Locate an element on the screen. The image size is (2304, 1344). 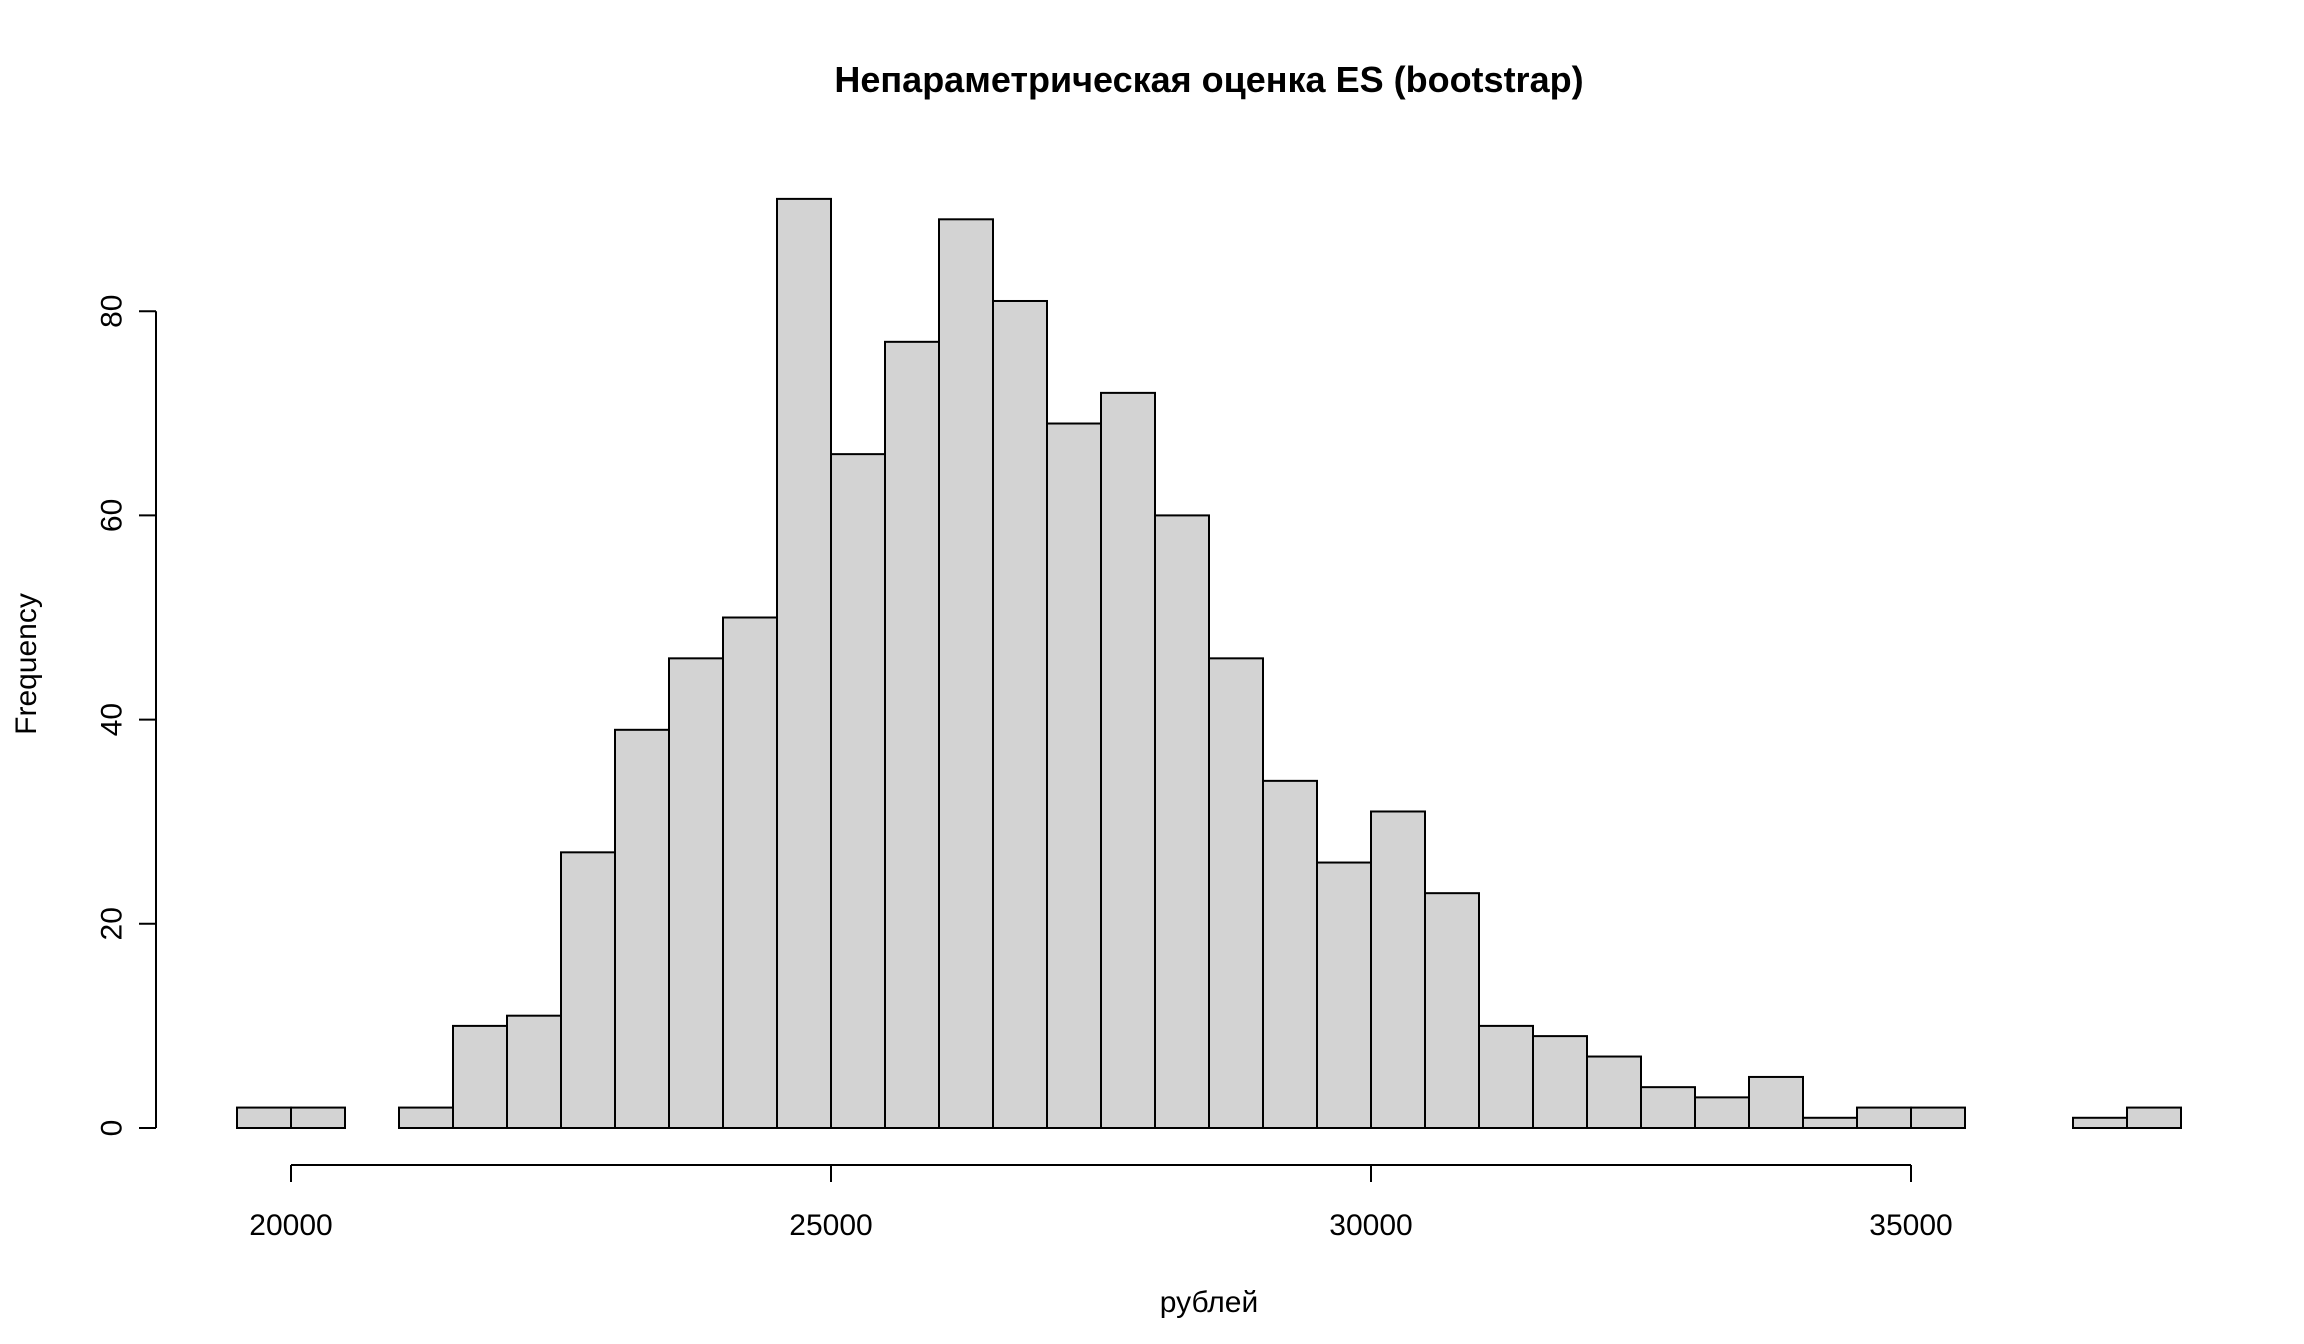
y-tick-label: 0 is located at coordinates (112, 1128).